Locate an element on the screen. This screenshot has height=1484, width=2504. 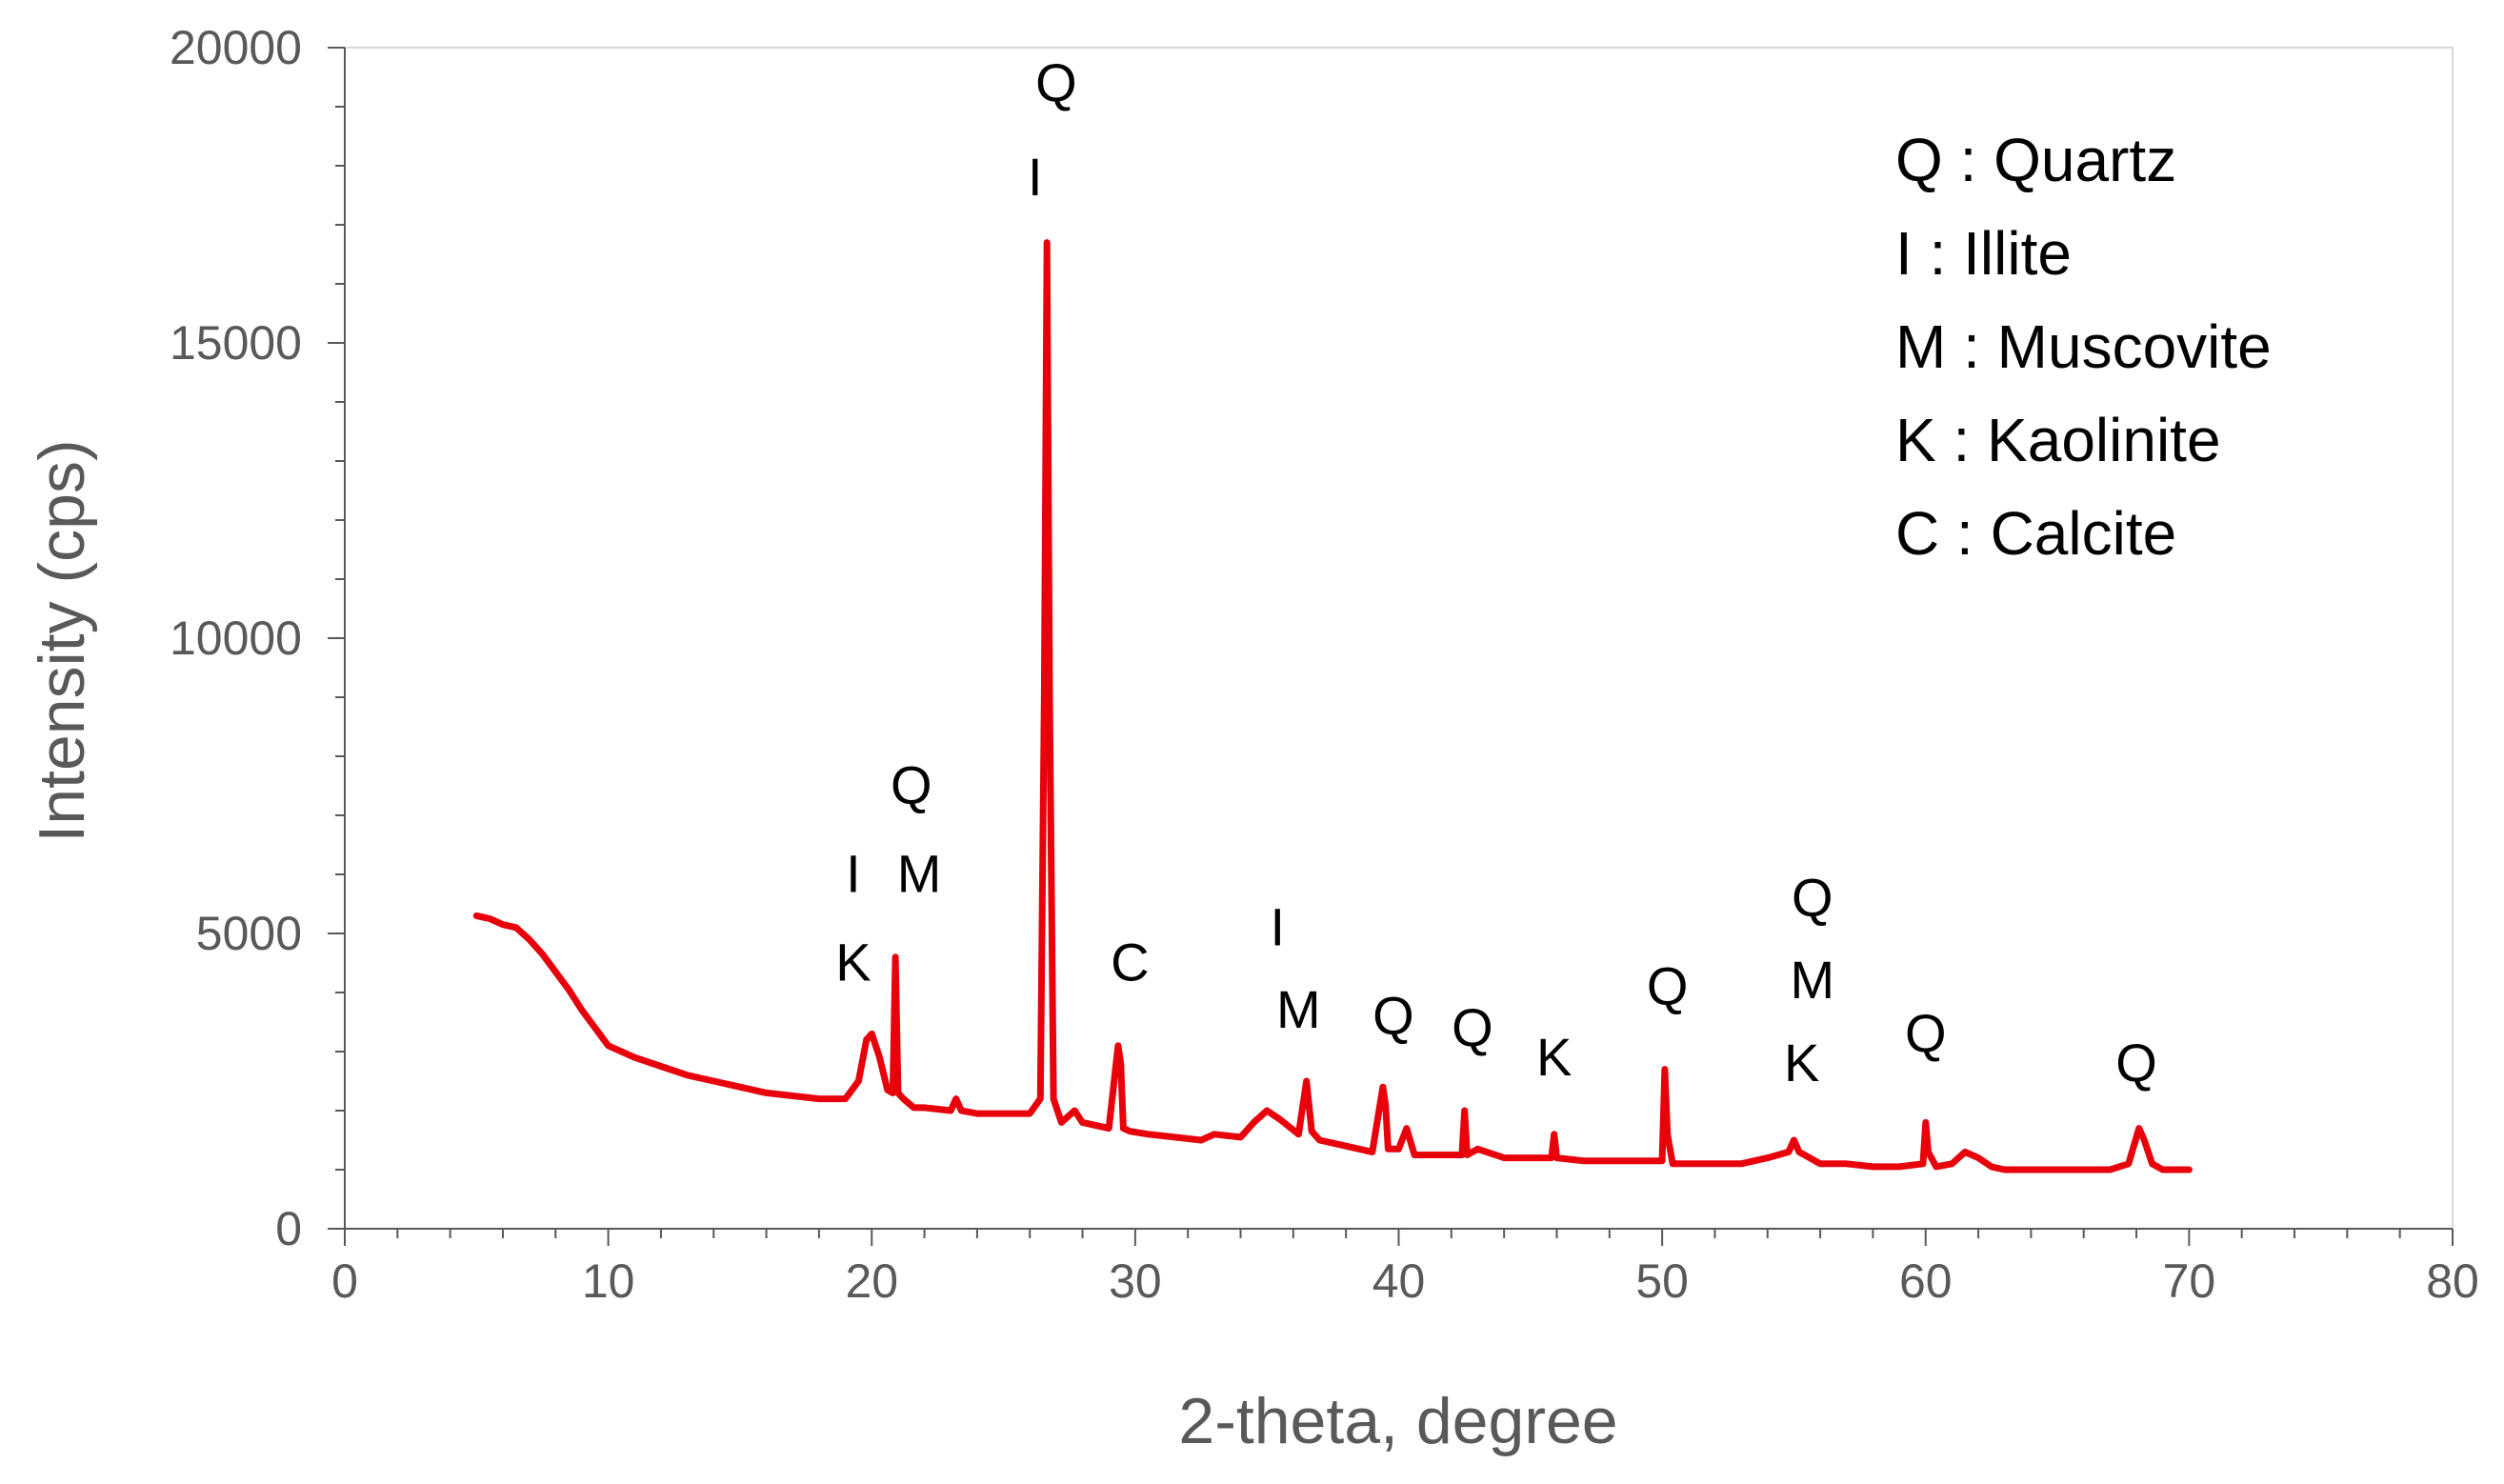
x-tick-label: 60 is located at coordinates (1926, 1281).